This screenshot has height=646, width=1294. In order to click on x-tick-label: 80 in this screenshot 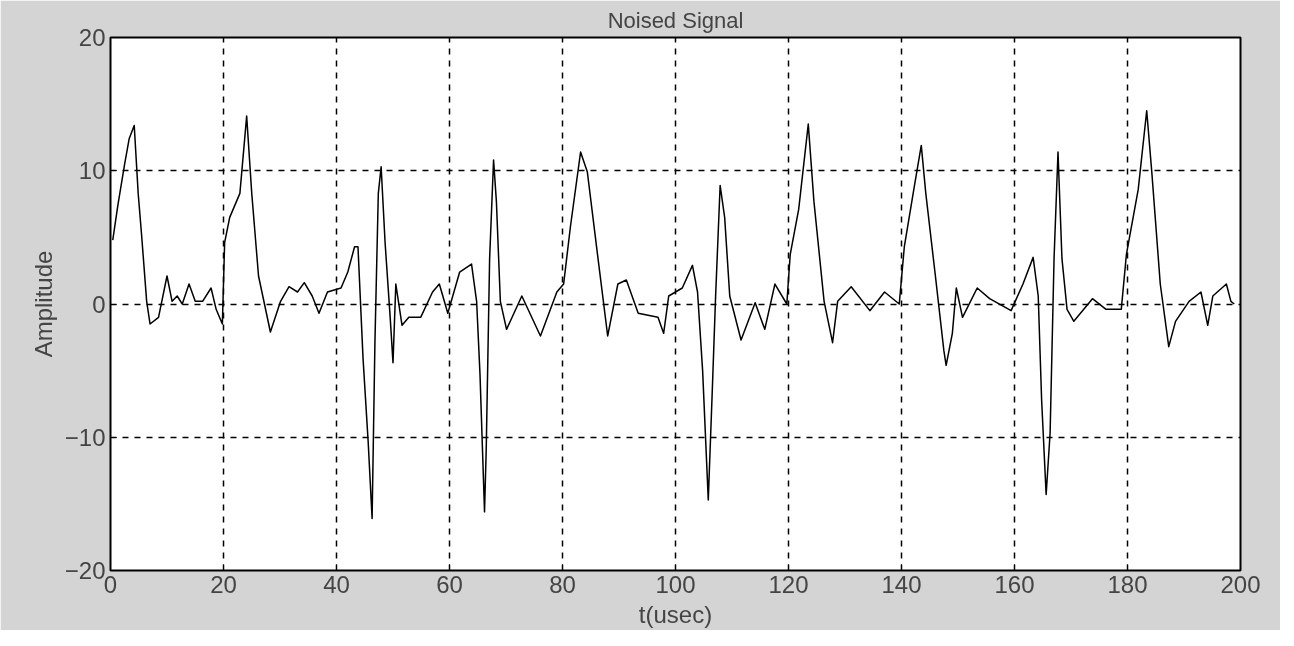, I will do `click(562, 584)`.